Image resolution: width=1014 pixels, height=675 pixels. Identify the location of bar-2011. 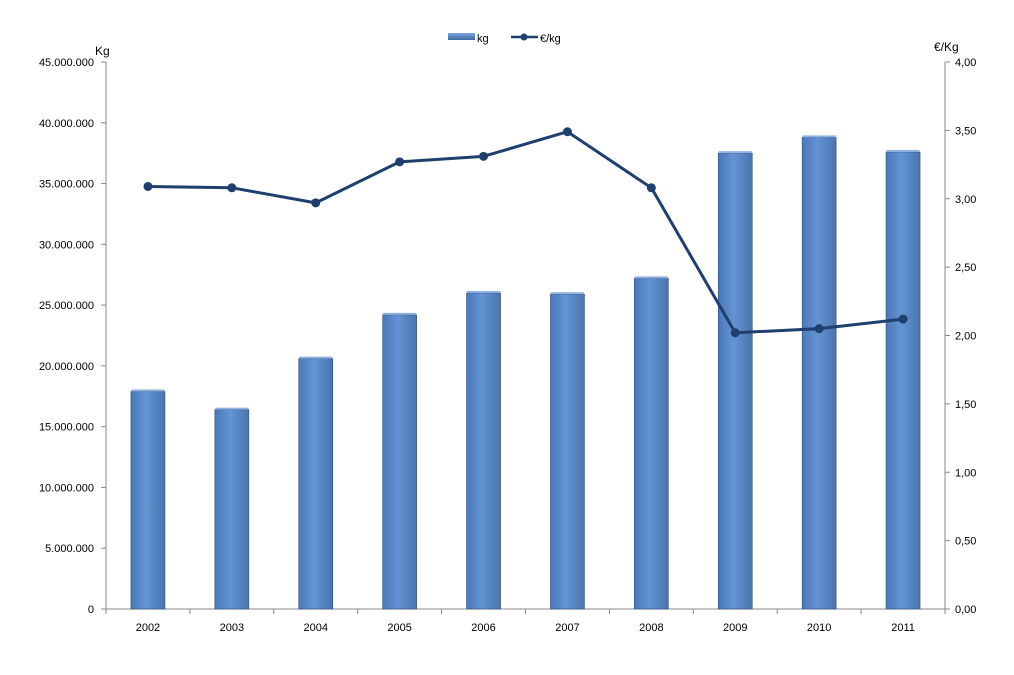
(903, 380).